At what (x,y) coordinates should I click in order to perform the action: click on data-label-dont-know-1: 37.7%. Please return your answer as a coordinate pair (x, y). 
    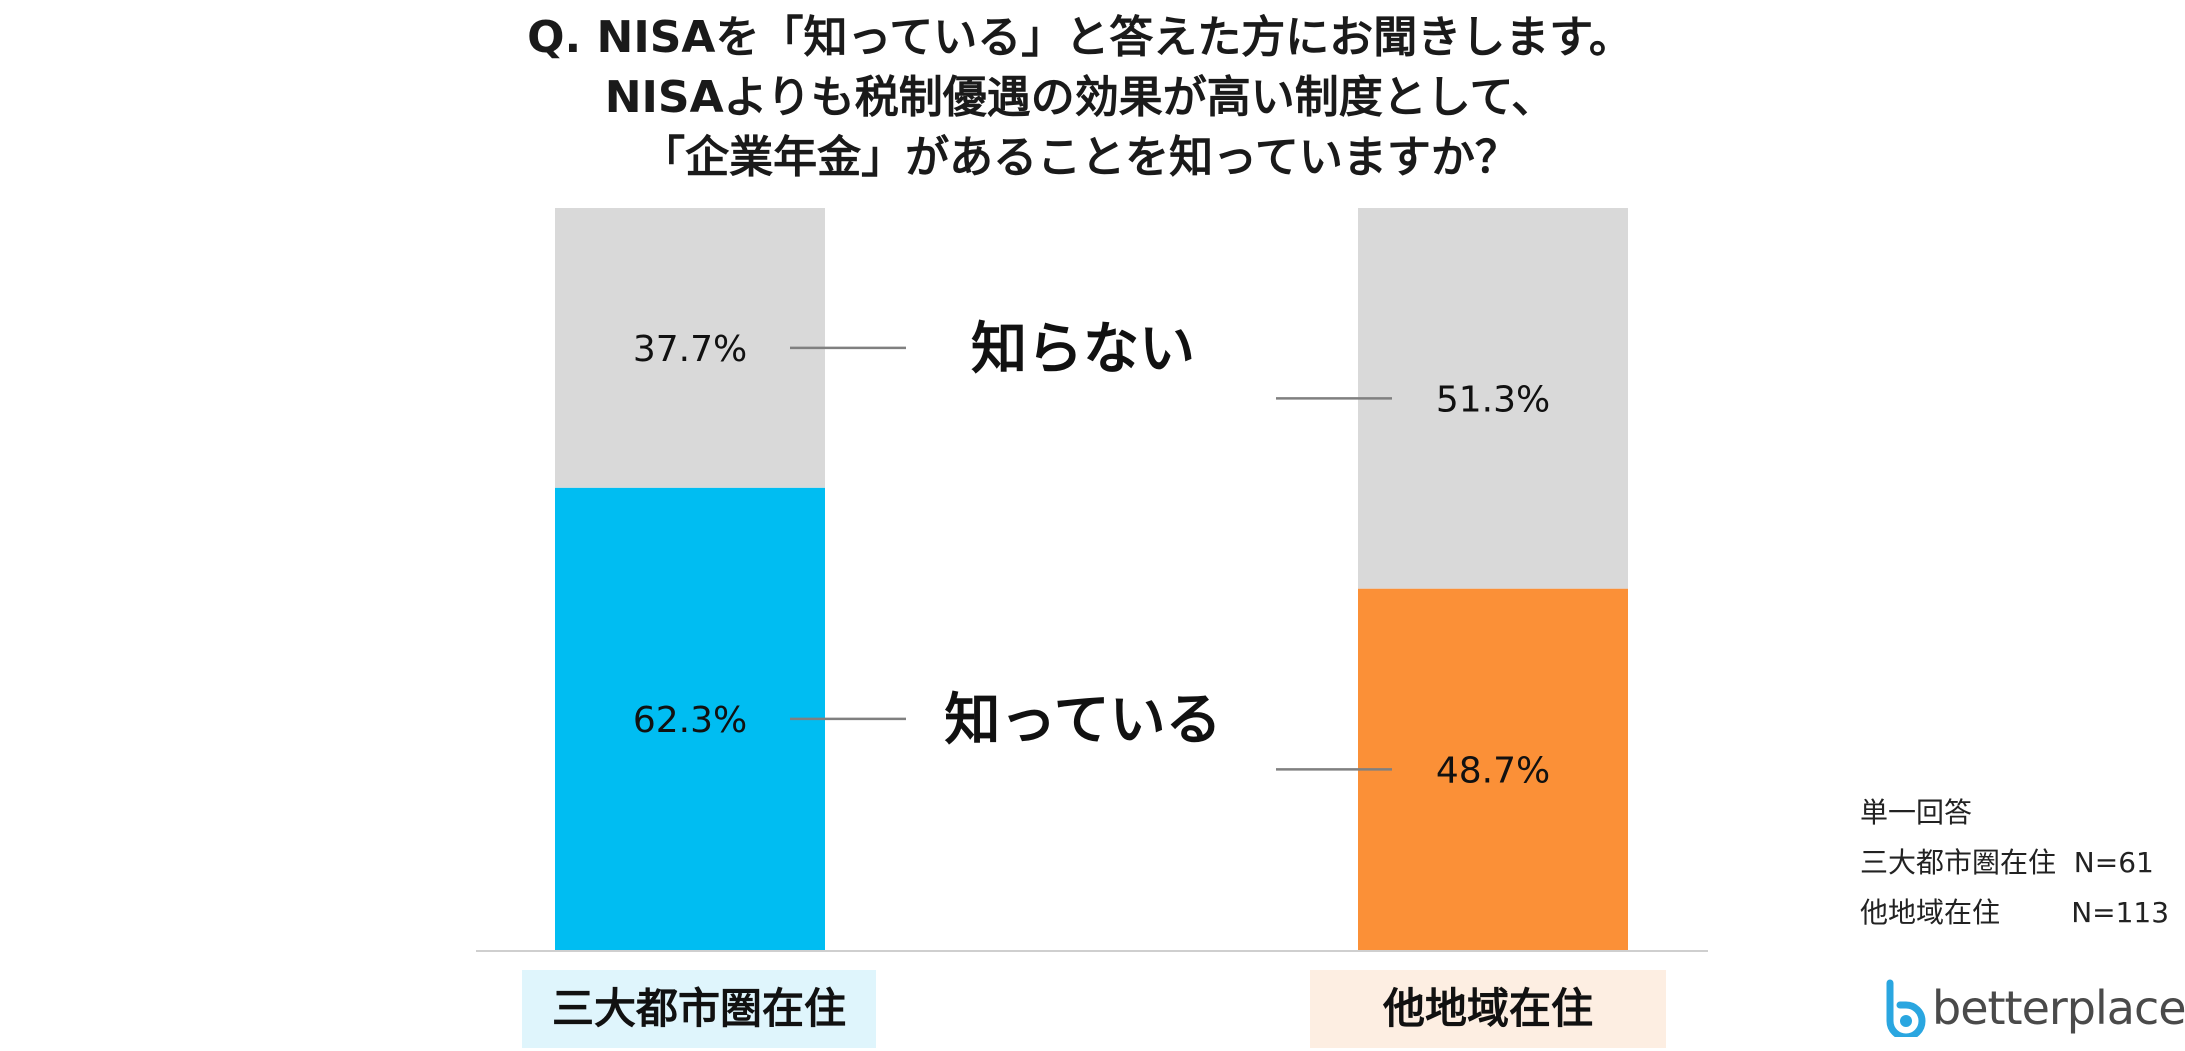
    Looking at the image, I should click on (690, 349).